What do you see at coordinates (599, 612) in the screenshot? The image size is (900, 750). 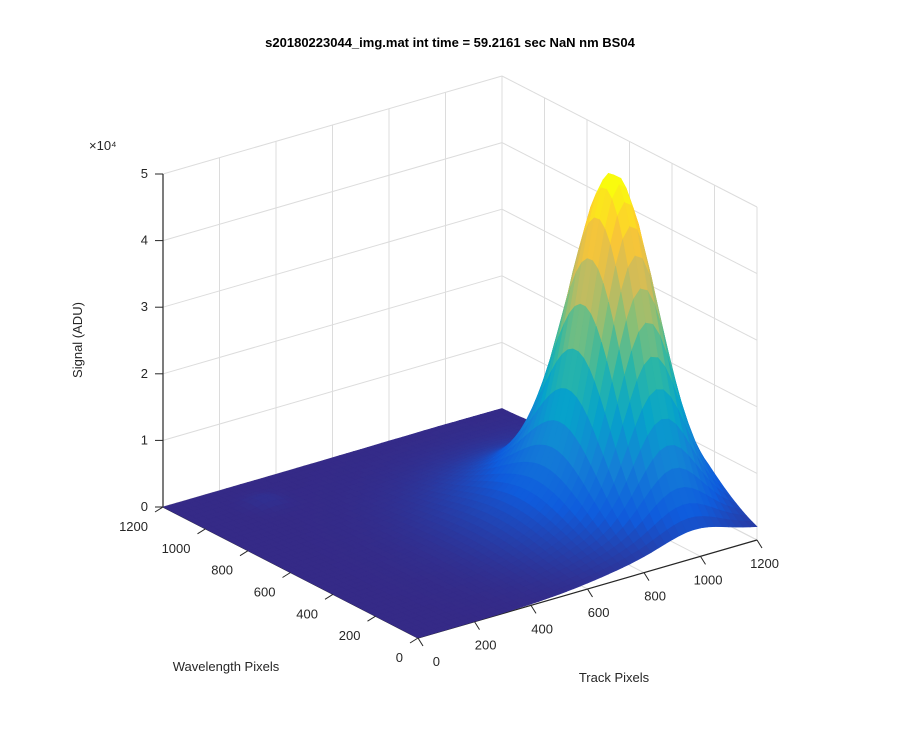 I see `x-tick-label: 600` at bounding box center [599, 612].